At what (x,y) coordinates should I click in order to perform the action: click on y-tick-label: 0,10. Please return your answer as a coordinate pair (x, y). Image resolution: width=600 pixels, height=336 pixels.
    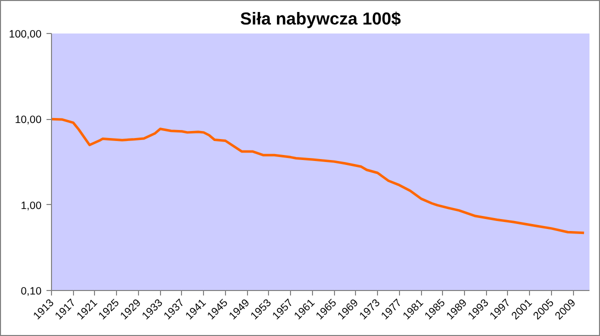
    Looking at the image, I should click on (31, 292).